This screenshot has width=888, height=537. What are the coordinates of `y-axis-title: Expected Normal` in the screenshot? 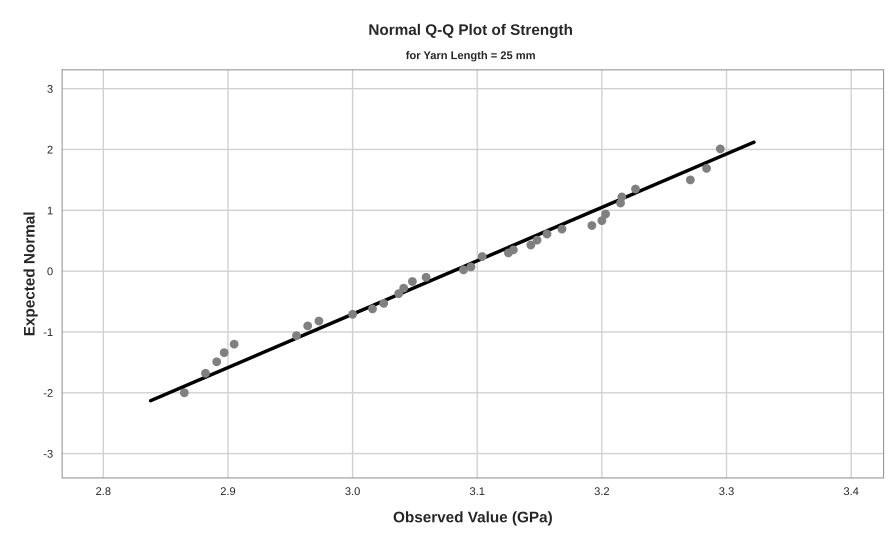 It's located at (30, 274).